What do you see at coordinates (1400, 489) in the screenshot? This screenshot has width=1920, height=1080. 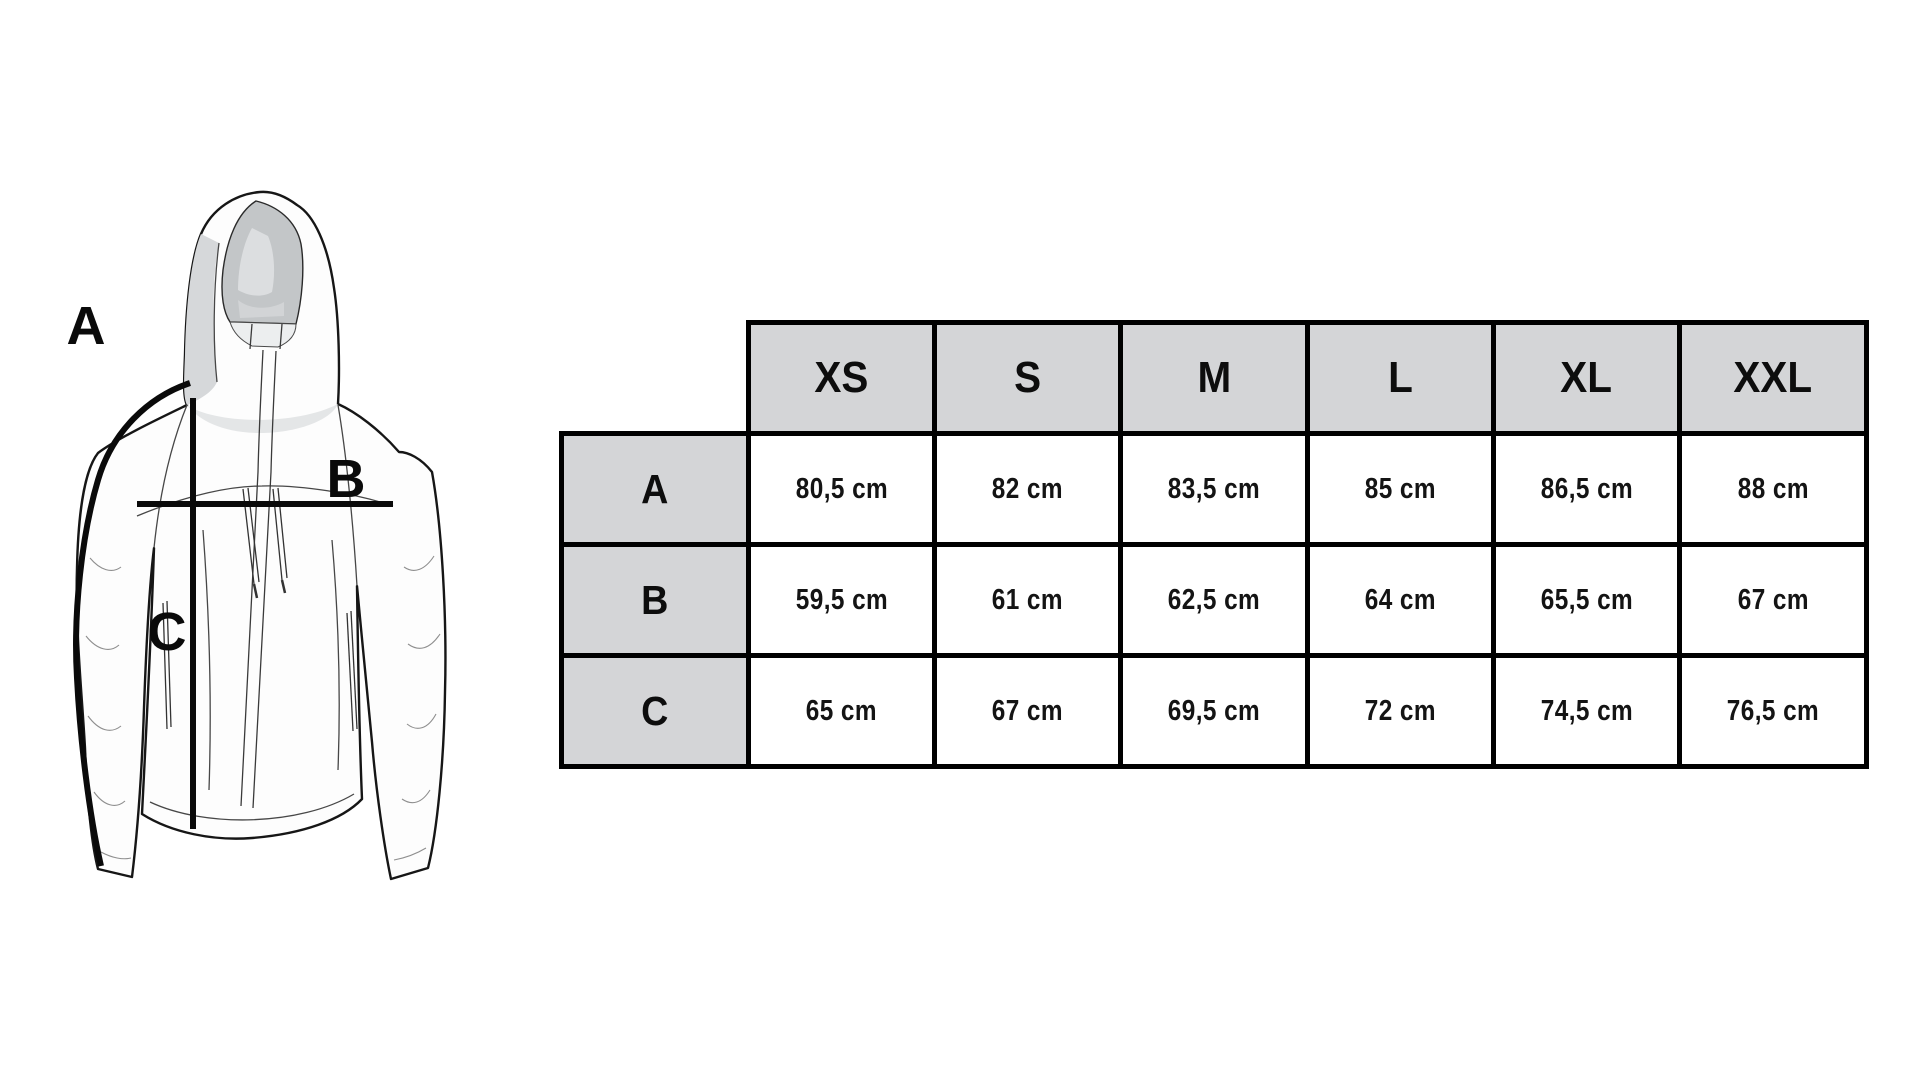 I see `cell-a-l: 85 cm` at bounding box center [1400, 489].